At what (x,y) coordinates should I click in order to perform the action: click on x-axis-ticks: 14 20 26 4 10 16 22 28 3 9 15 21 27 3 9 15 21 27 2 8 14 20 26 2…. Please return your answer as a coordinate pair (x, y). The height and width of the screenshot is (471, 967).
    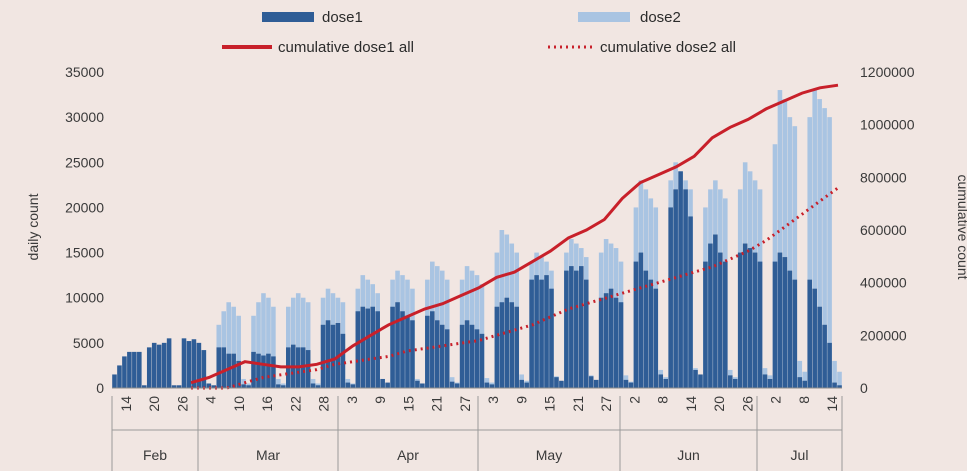
    Looking at the image, I should click on (479, 404).